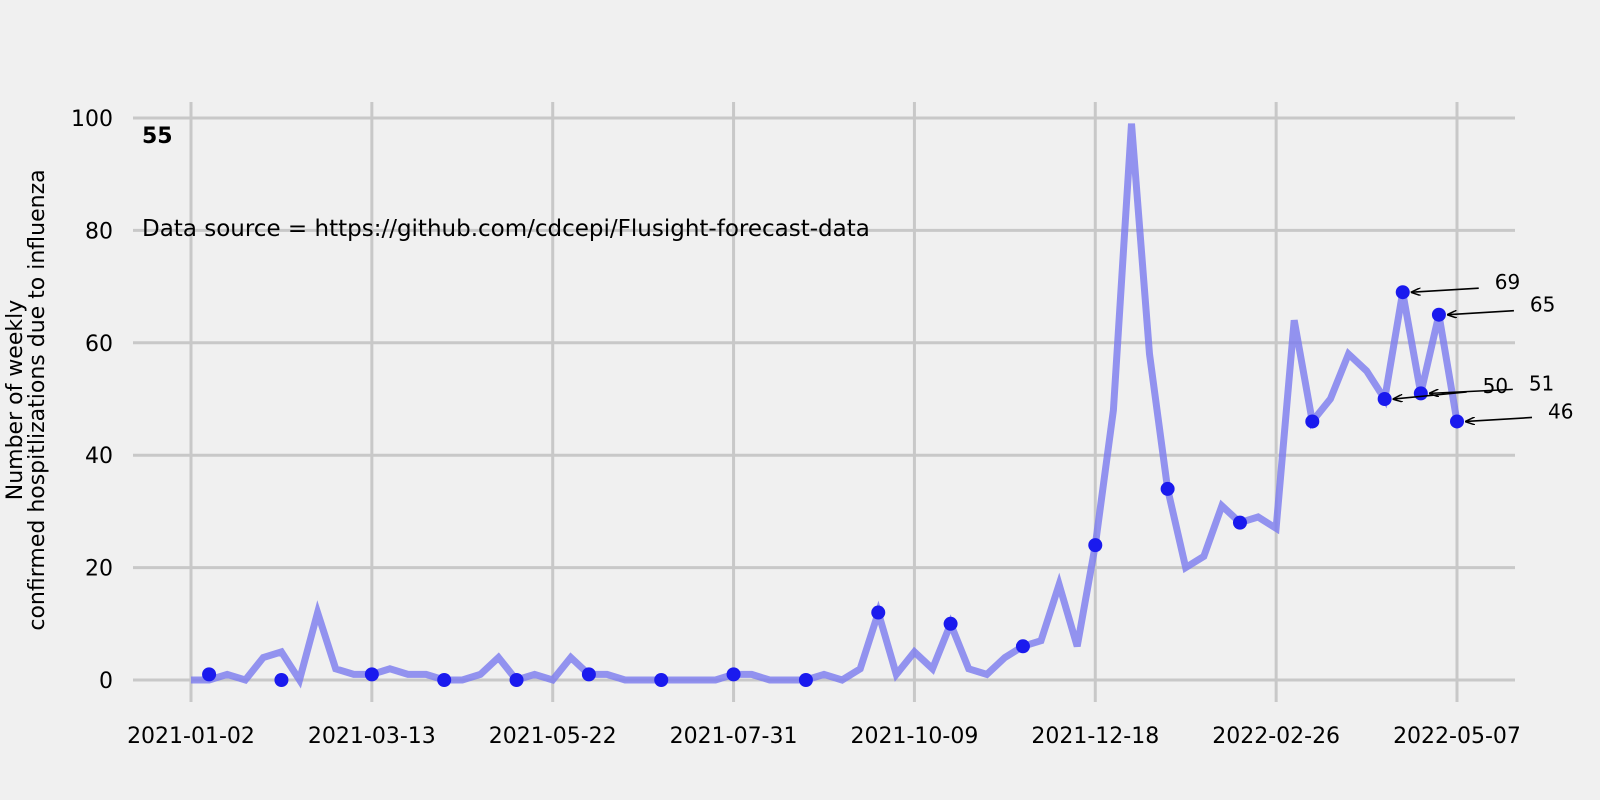 Image resolution: width=1600 pixels, height=800 pixels. Describe the element at coordinates (1095, 736) in the screenshot. I see `x-tick-label: 2021-12-18` at that location.